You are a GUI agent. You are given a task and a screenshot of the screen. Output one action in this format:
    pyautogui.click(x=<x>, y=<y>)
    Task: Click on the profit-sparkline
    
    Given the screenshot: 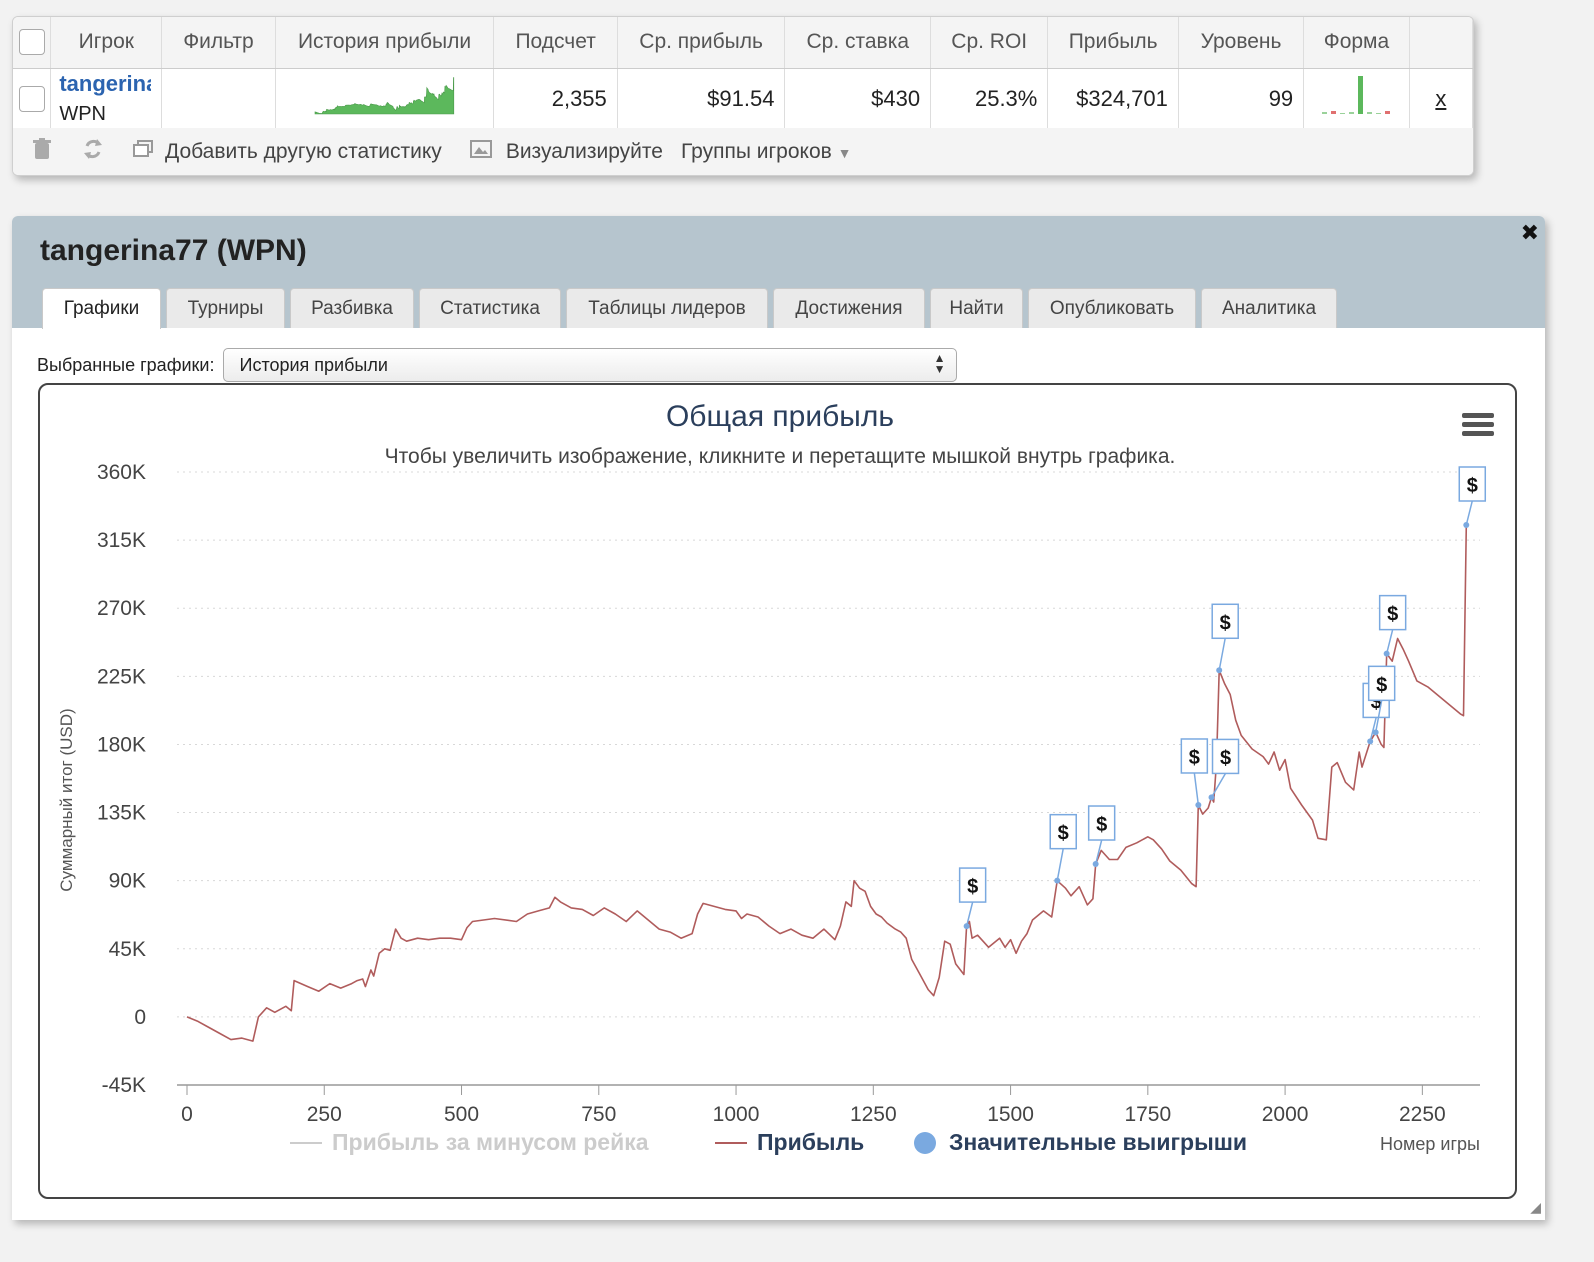 What is the action you would take?
    pyautogui.click(x=385, y=96)
    